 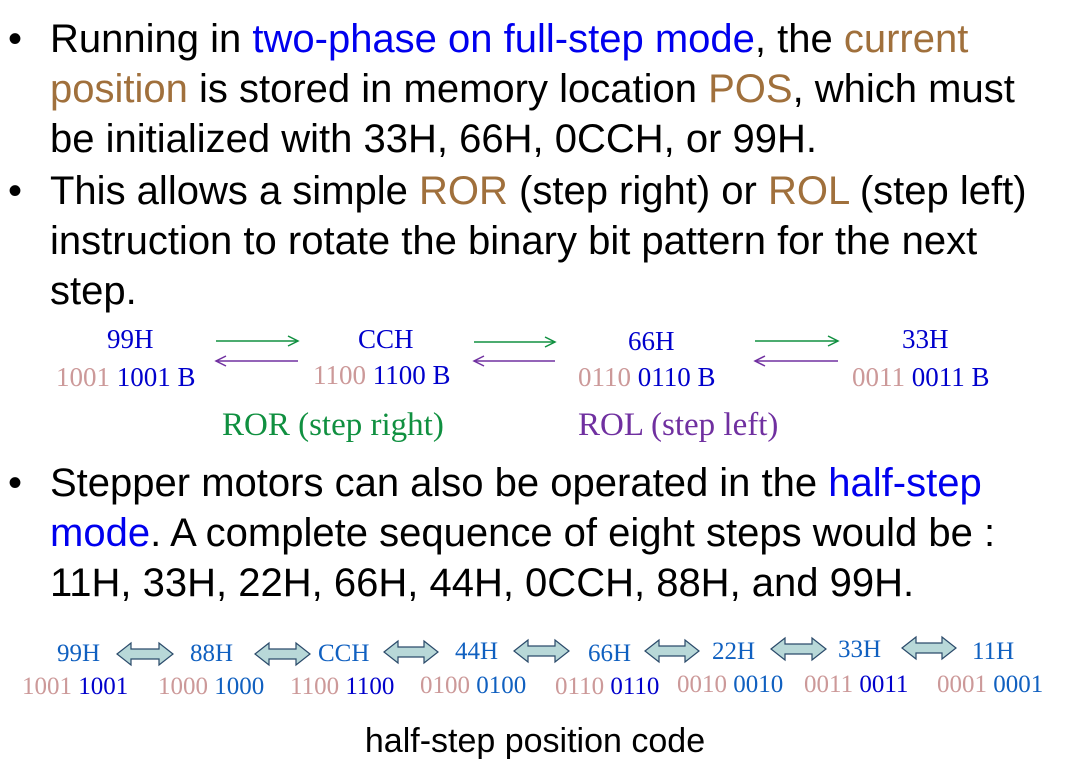 What do you see at coordinates (103, 686) in the screenshot?
I see `bin-low-nibble: 1001` at bounding box center [103, 686].